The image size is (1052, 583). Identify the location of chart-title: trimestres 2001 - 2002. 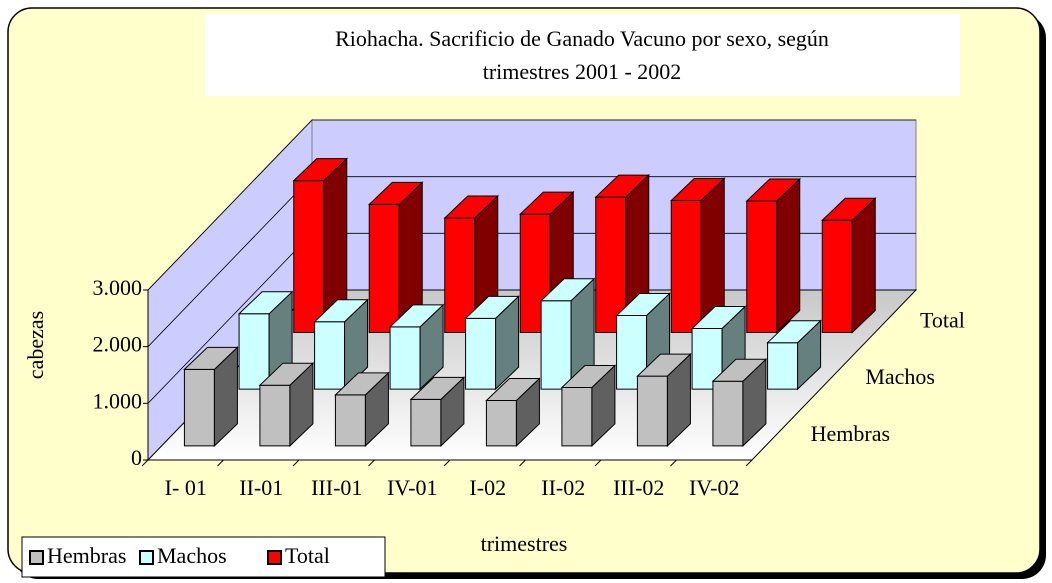
(582, 71).